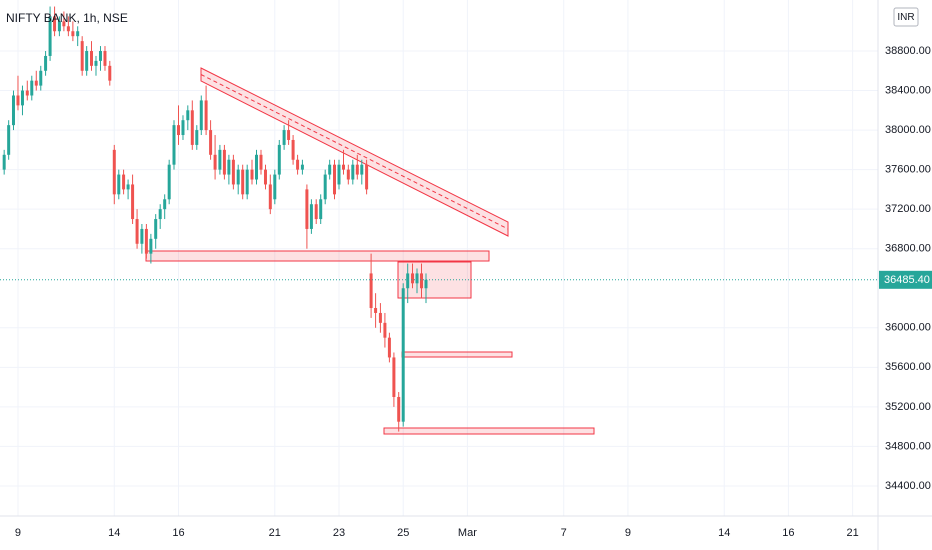 Image resolution: width=932 pixels, height=550 pixels. I want to click on y-tick-label: 35200.00, so click(908, 407).